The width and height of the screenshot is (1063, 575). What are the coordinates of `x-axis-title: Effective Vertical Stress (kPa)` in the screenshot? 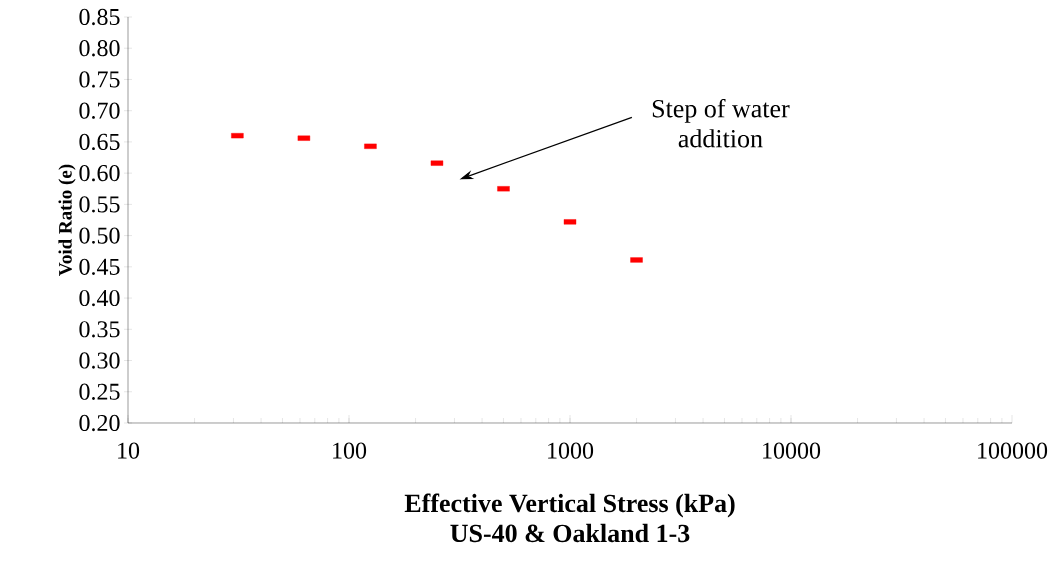 It's located at (569, 505).